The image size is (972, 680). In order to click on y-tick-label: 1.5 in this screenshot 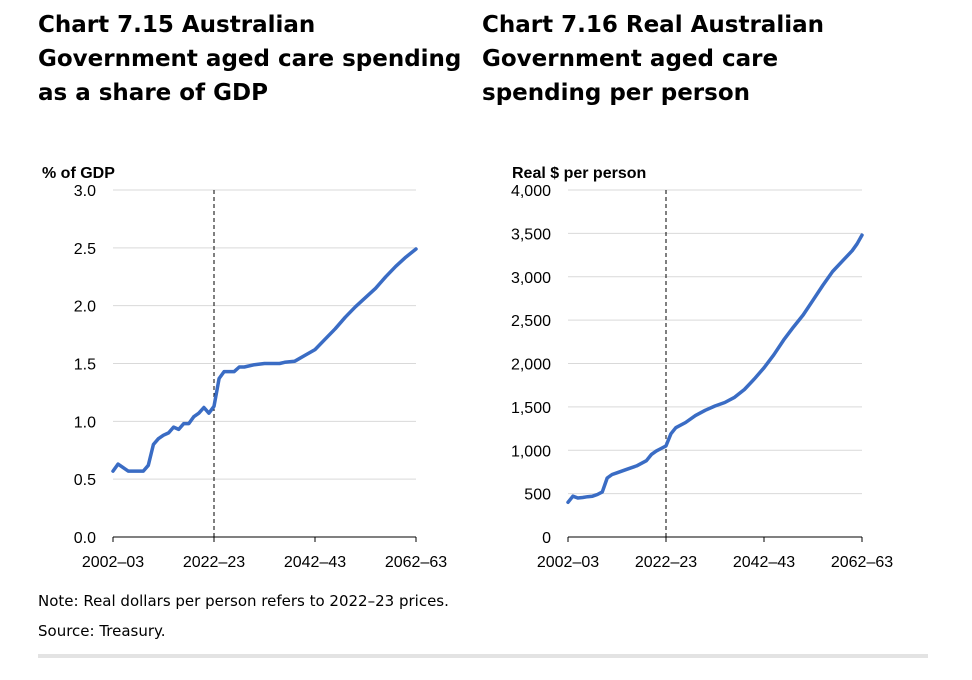, I will do `click(85, 365)`.